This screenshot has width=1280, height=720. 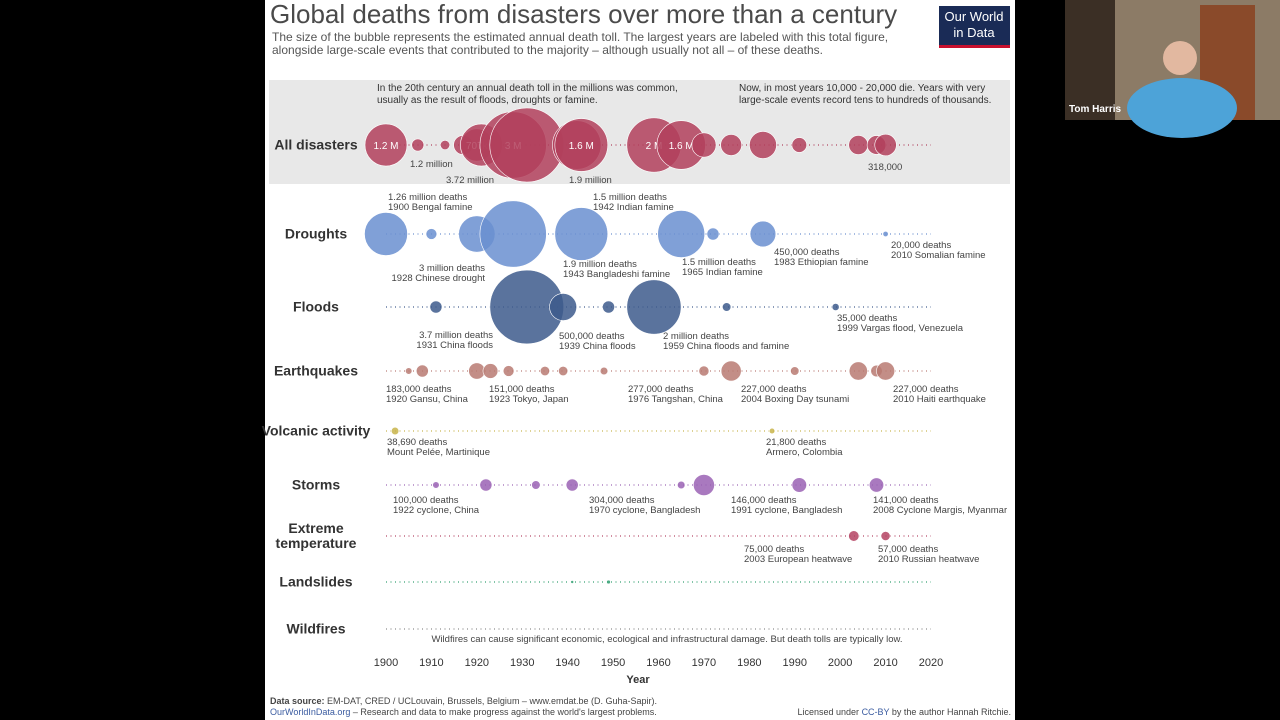 What do you see at coordinates (795, 399) in the screenshot?
I see `annotation: 2004 Boxing Day tsunami` at bounding box center [795, 399].